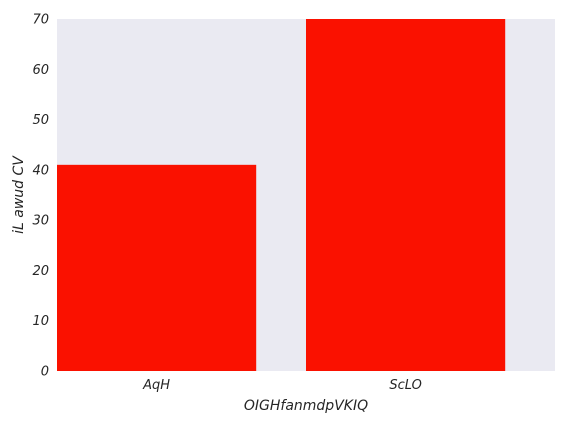  Describe the element at coordinates (306, 406) in the screenshot. I see `x-axis-label: OIGHfanmdpVKIQ` at that location.